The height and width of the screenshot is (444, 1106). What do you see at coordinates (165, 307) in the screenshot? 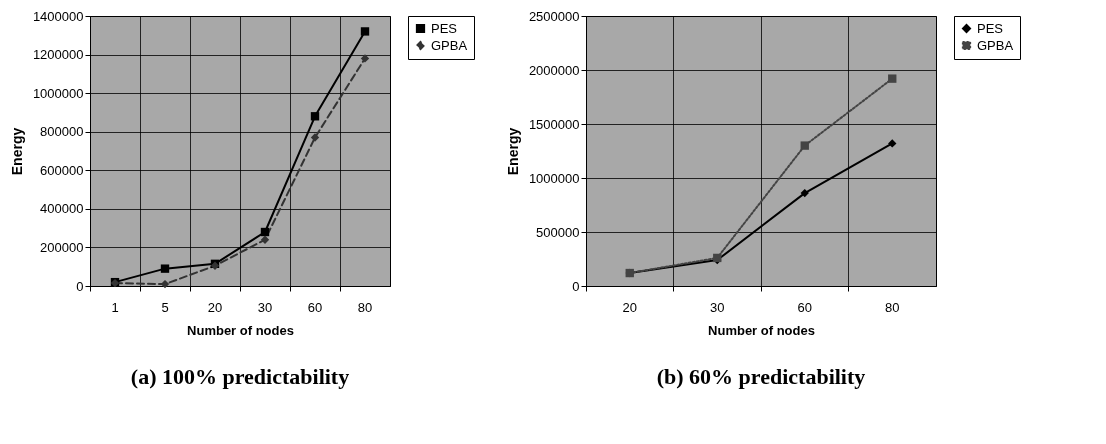
I see `x-tick-label: 5` at bounding box center [165, 307].